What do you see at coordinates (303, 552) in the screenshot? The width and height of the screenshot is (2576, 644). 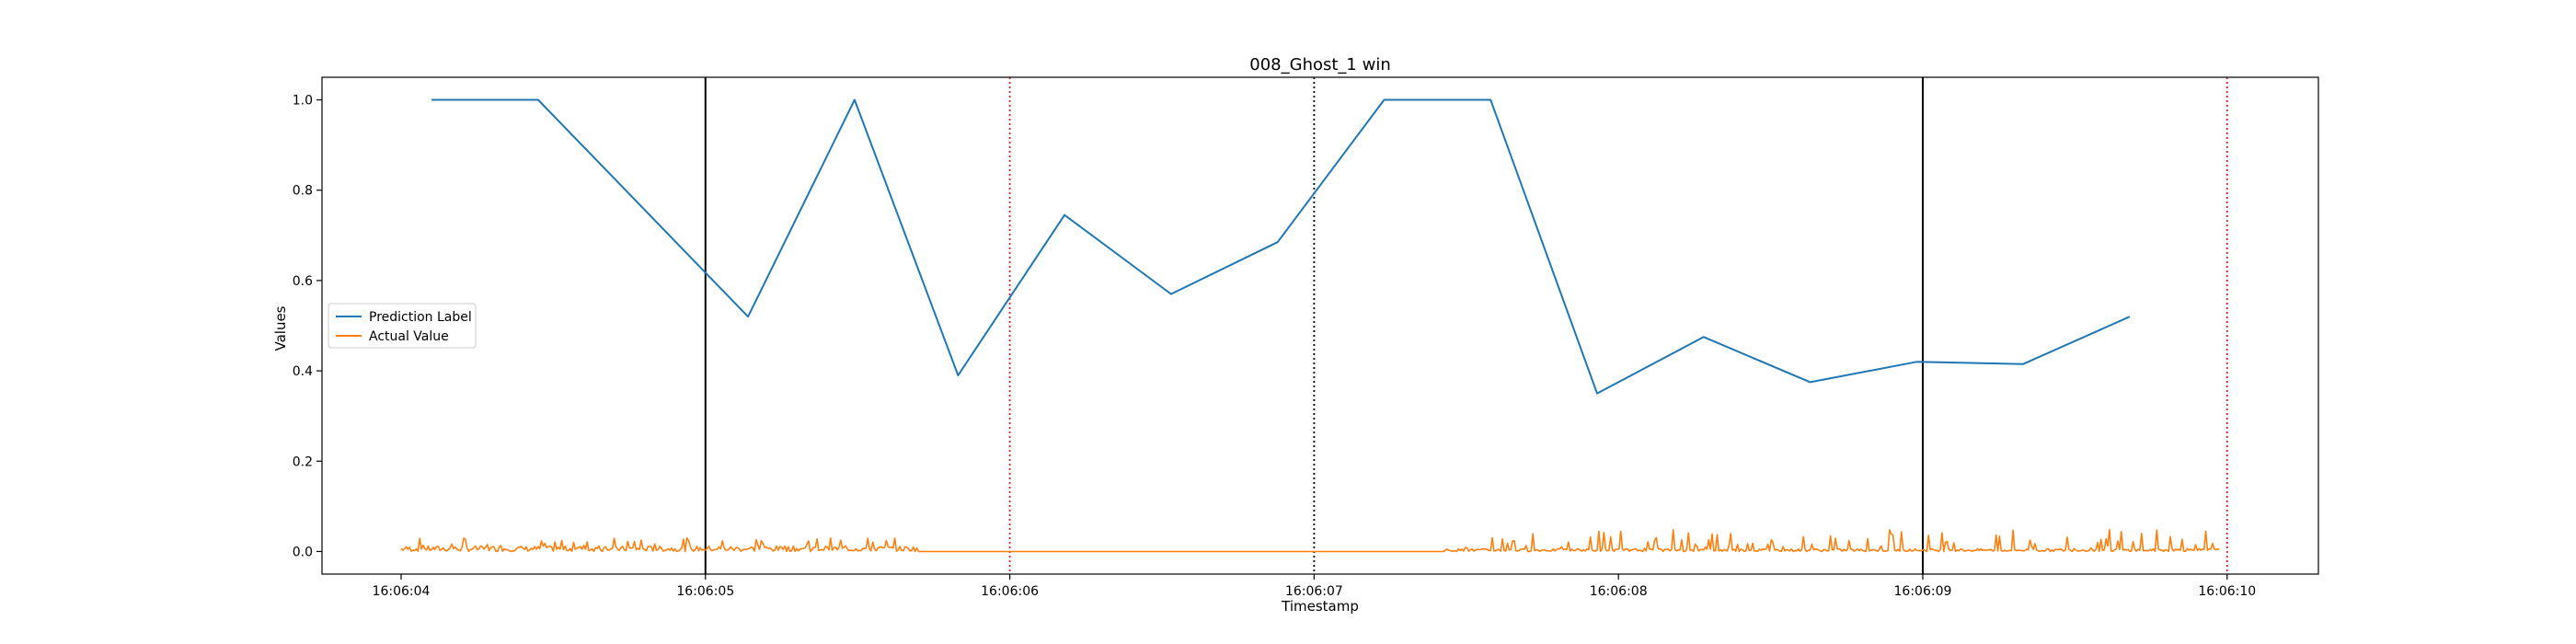 I see `y-tick-label: 0.0` at bounding box center [303, 552].